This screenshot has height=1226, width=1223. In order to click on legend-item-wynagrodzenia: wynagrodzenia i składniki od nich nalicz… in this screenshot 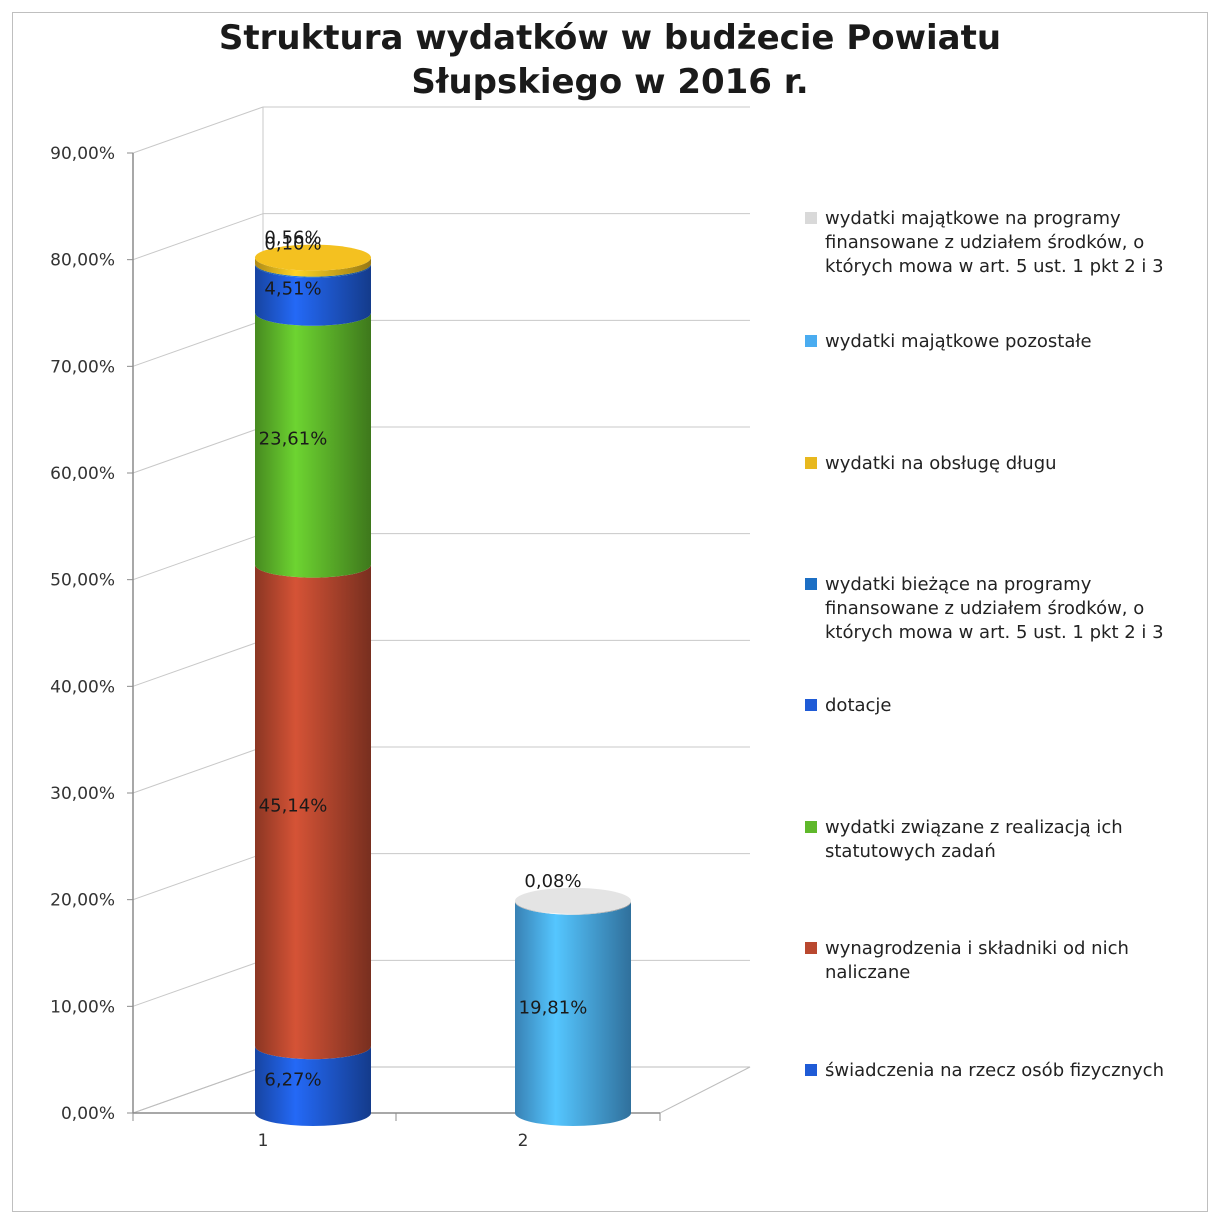, I will do `click(1000, 961)`.